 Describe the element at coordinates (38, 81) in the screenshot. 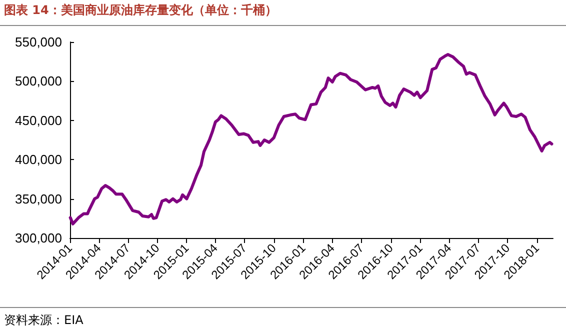

I see `y-tick-label: 500,000` at that location.